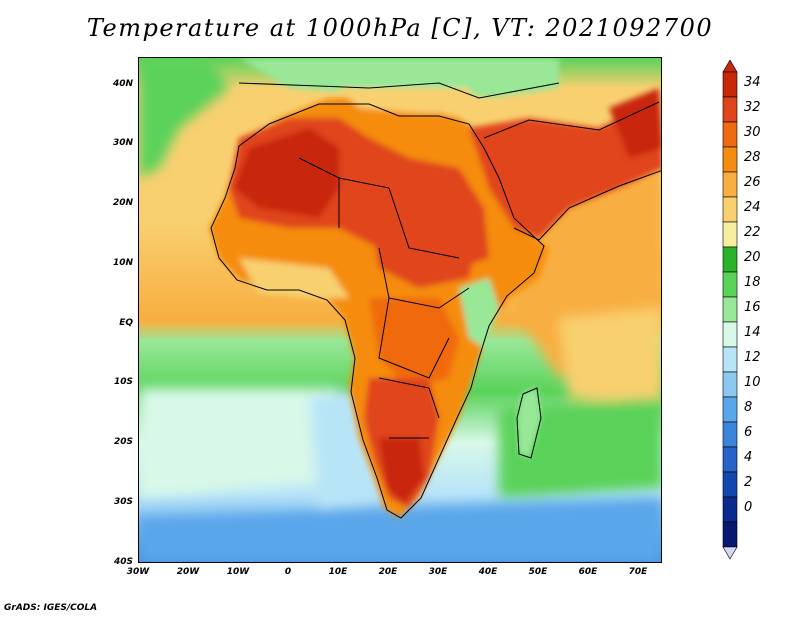 This screenshot has height=618, width=800. I want to click on colorbar-label: 28, so click(752, 157).